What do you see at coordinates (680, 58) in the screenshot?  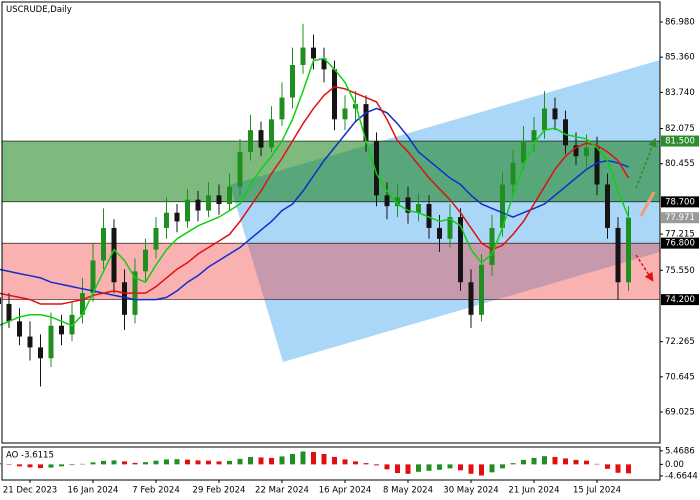 I see `y-tick-label: 85.360` at bounding box center [680, 58].